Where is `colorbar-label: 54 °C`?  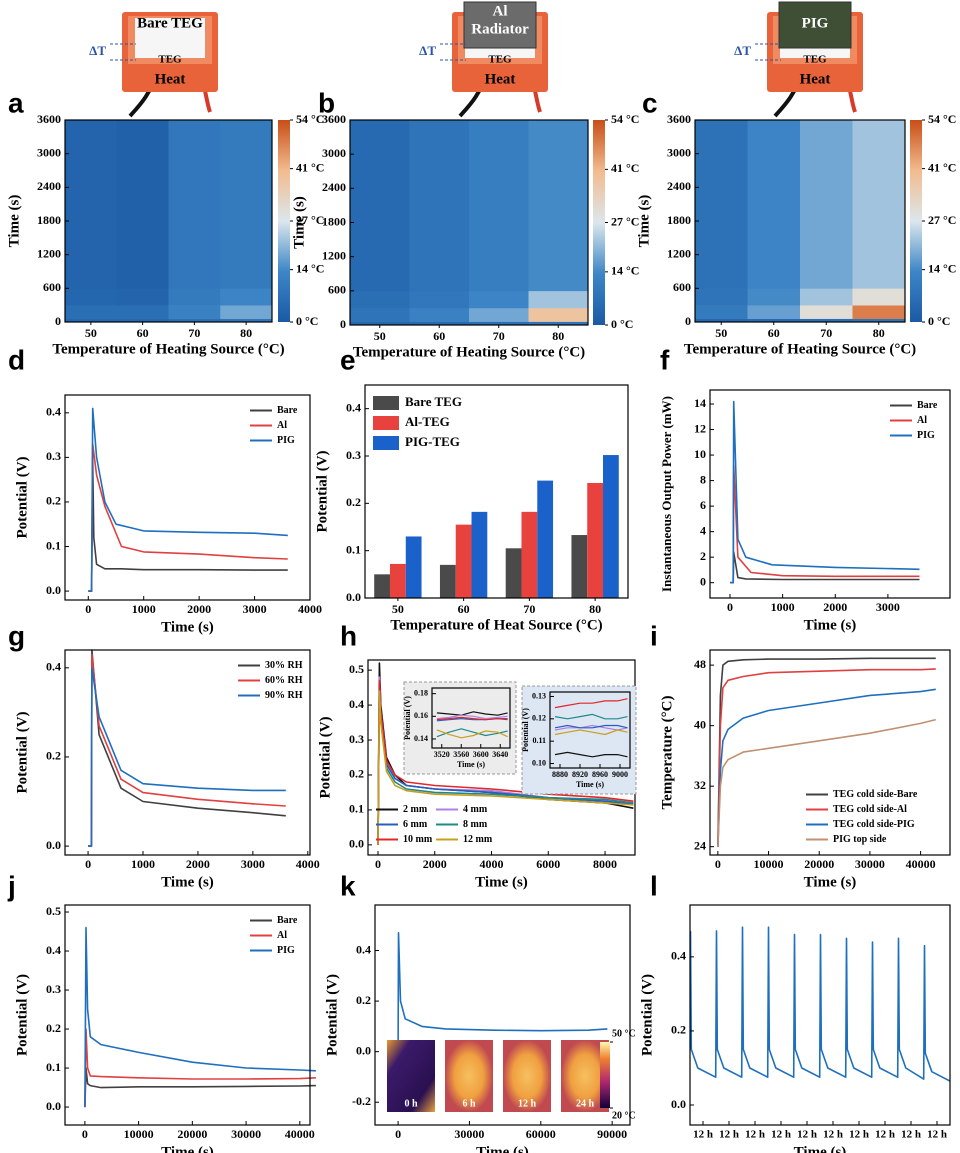 colorbar-label: 54 °C is located at coordinates (310, 119).